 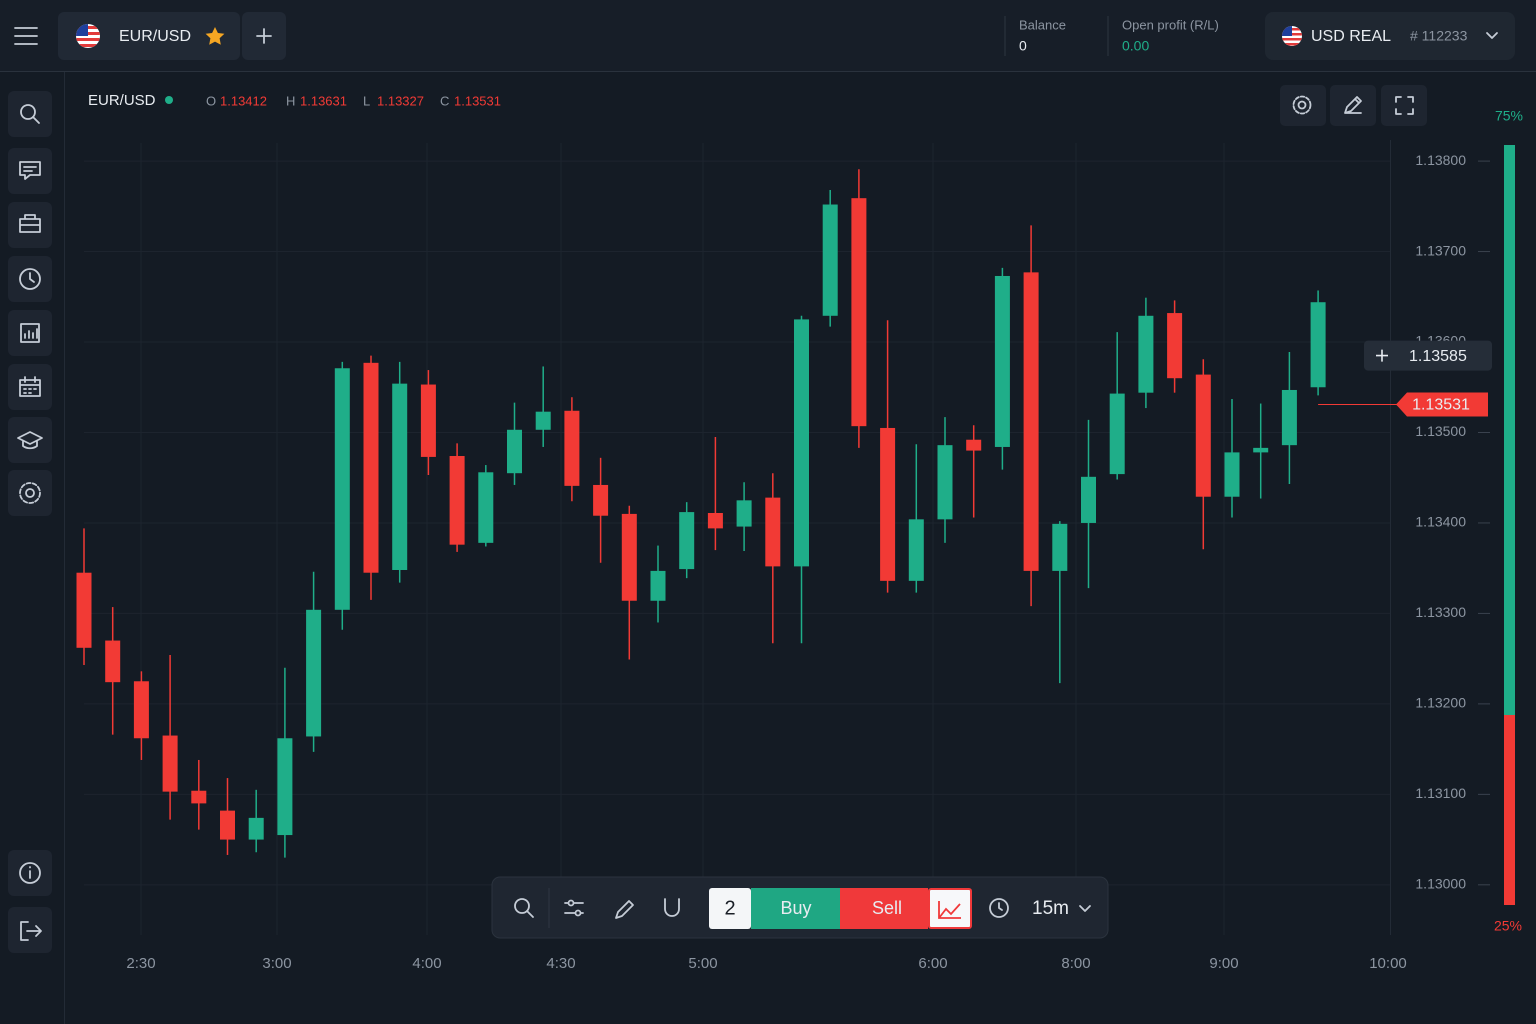 What do you see at coordinates (560, 963) in the screenshot?
I see `x-tick-label: 4:30` at bounding box center [560, 963].